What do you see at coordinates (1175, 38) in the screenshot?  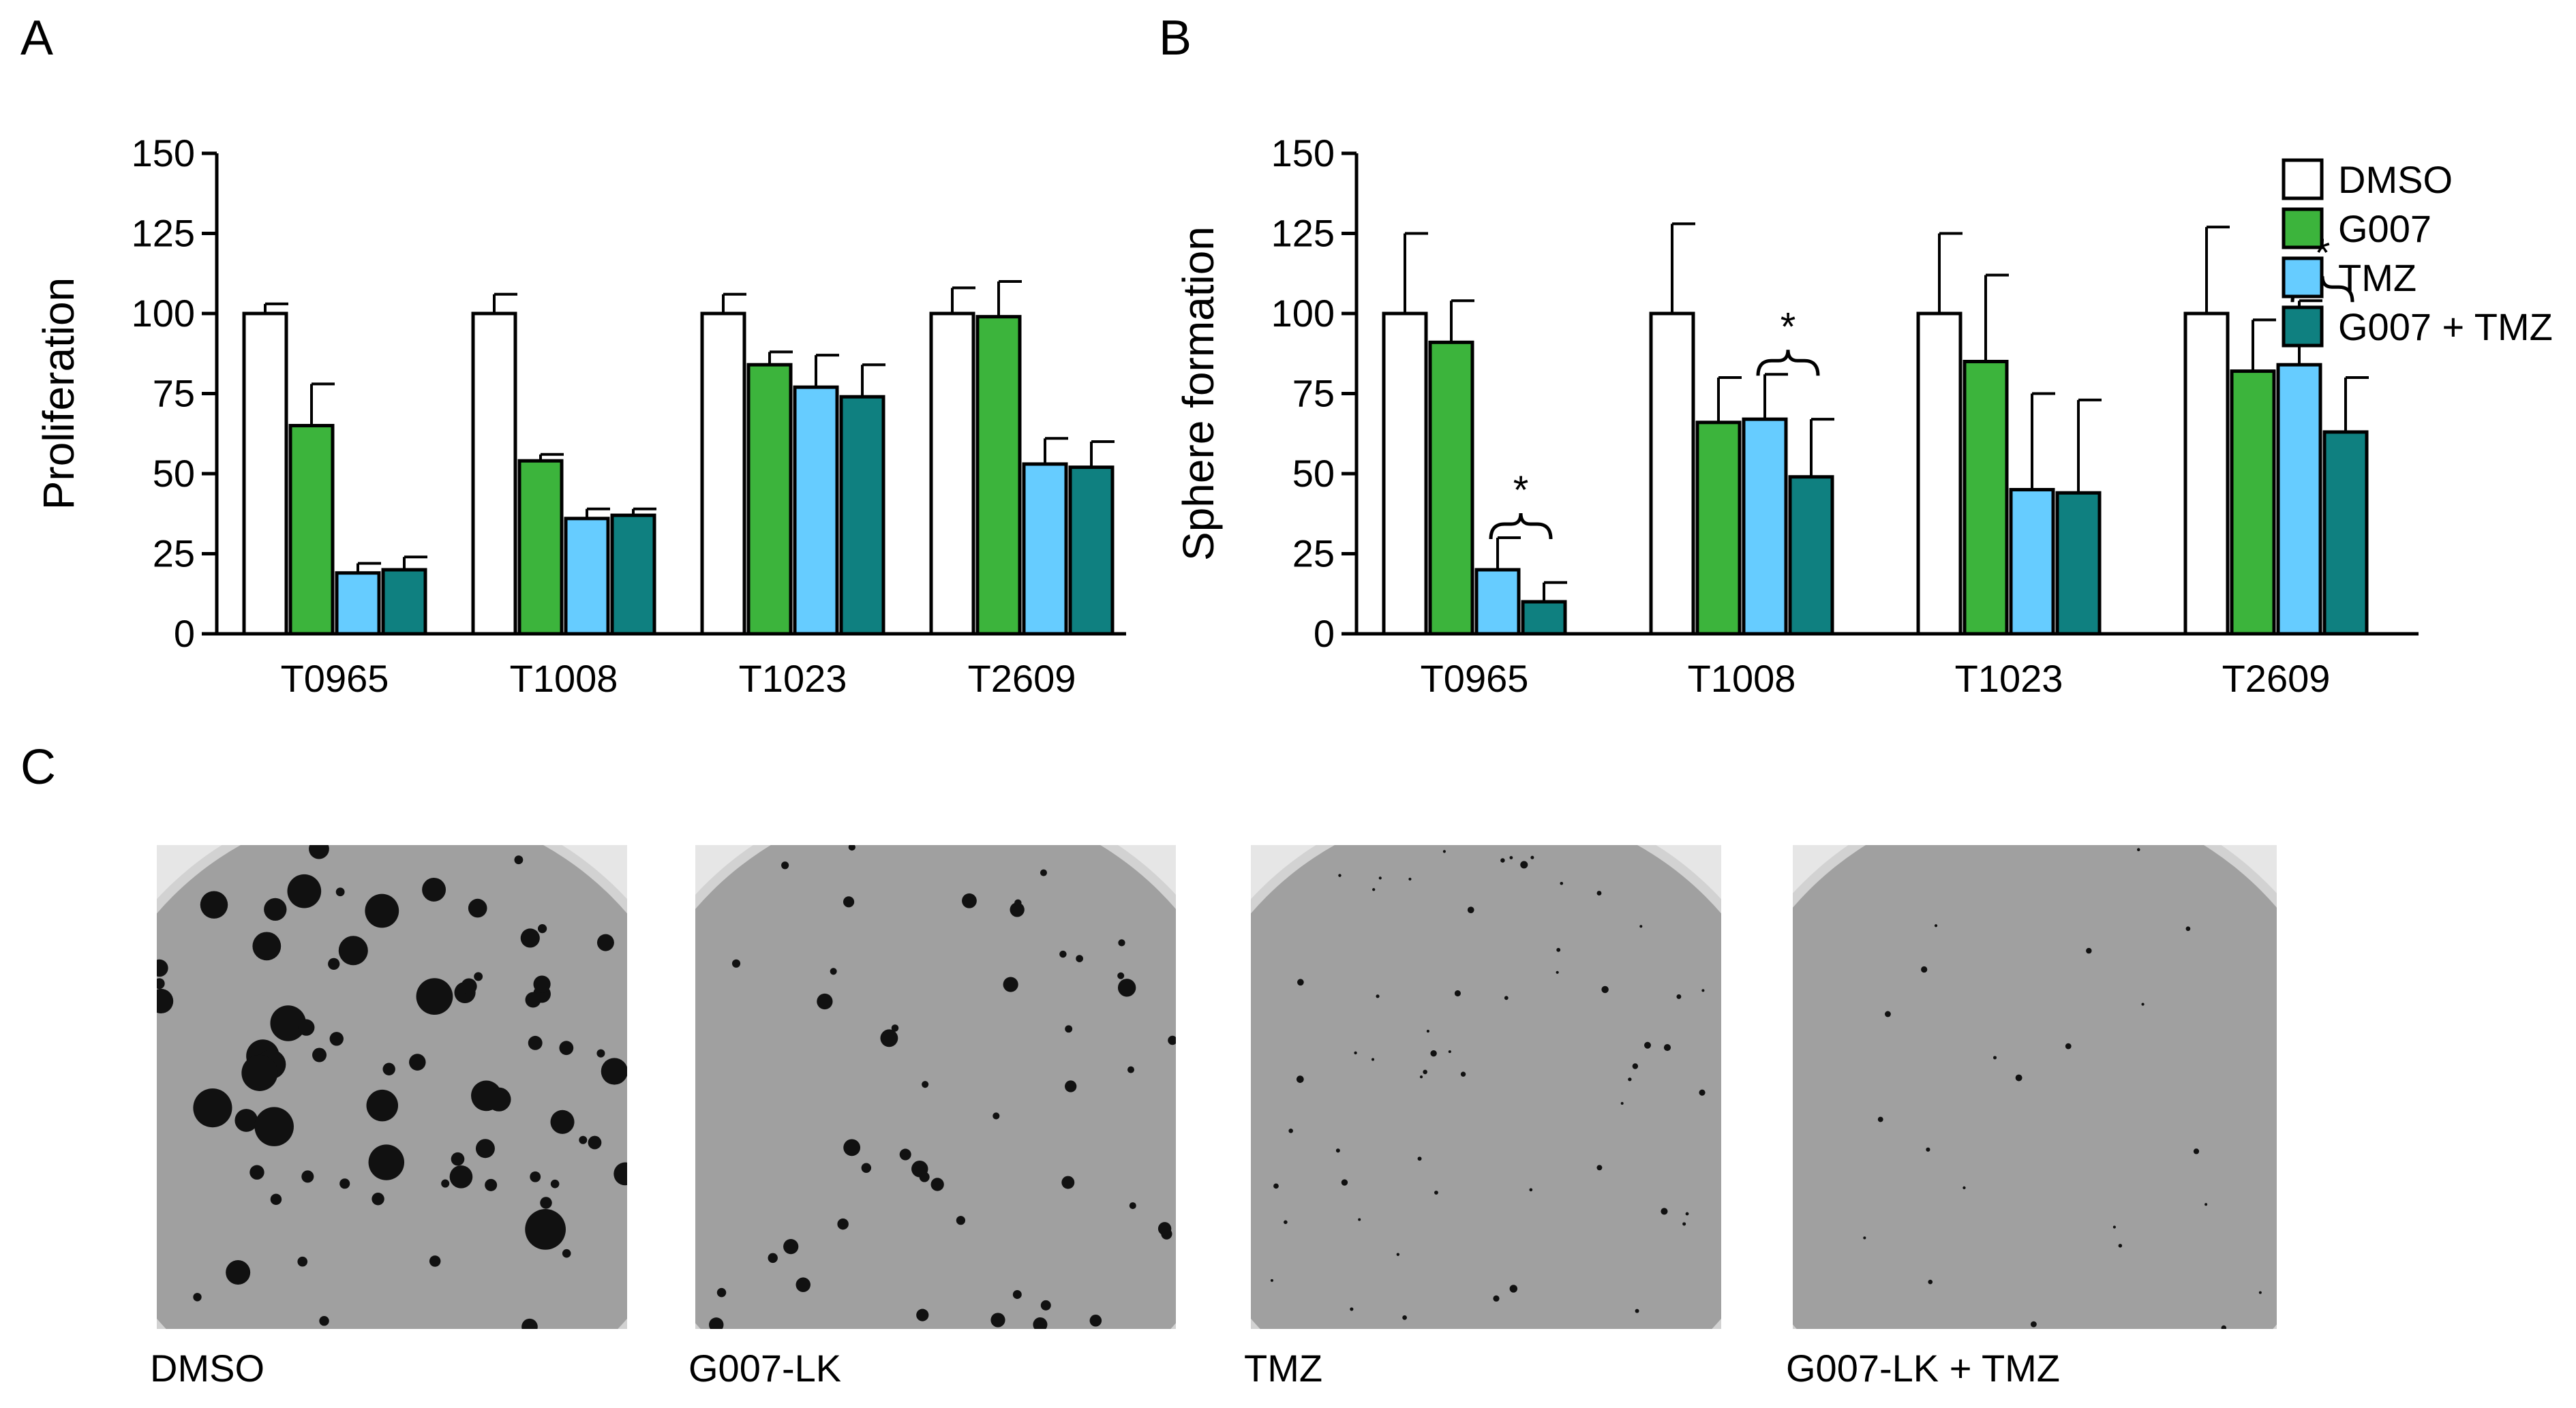 I see `panel-letter-b: B` at bounding box center [1175, 38].